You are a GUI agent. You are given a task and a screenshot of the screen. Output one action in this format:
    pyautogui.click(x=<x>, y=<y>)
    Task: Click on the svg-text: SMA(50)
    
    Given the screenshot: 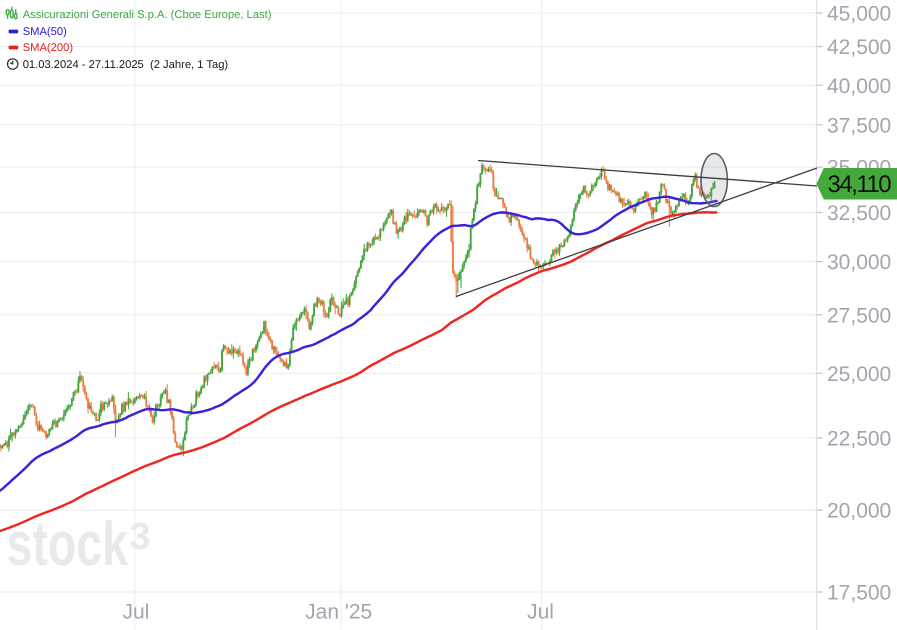 What is the action you would take?
    pyautogui.click(x=45, y=32)
    